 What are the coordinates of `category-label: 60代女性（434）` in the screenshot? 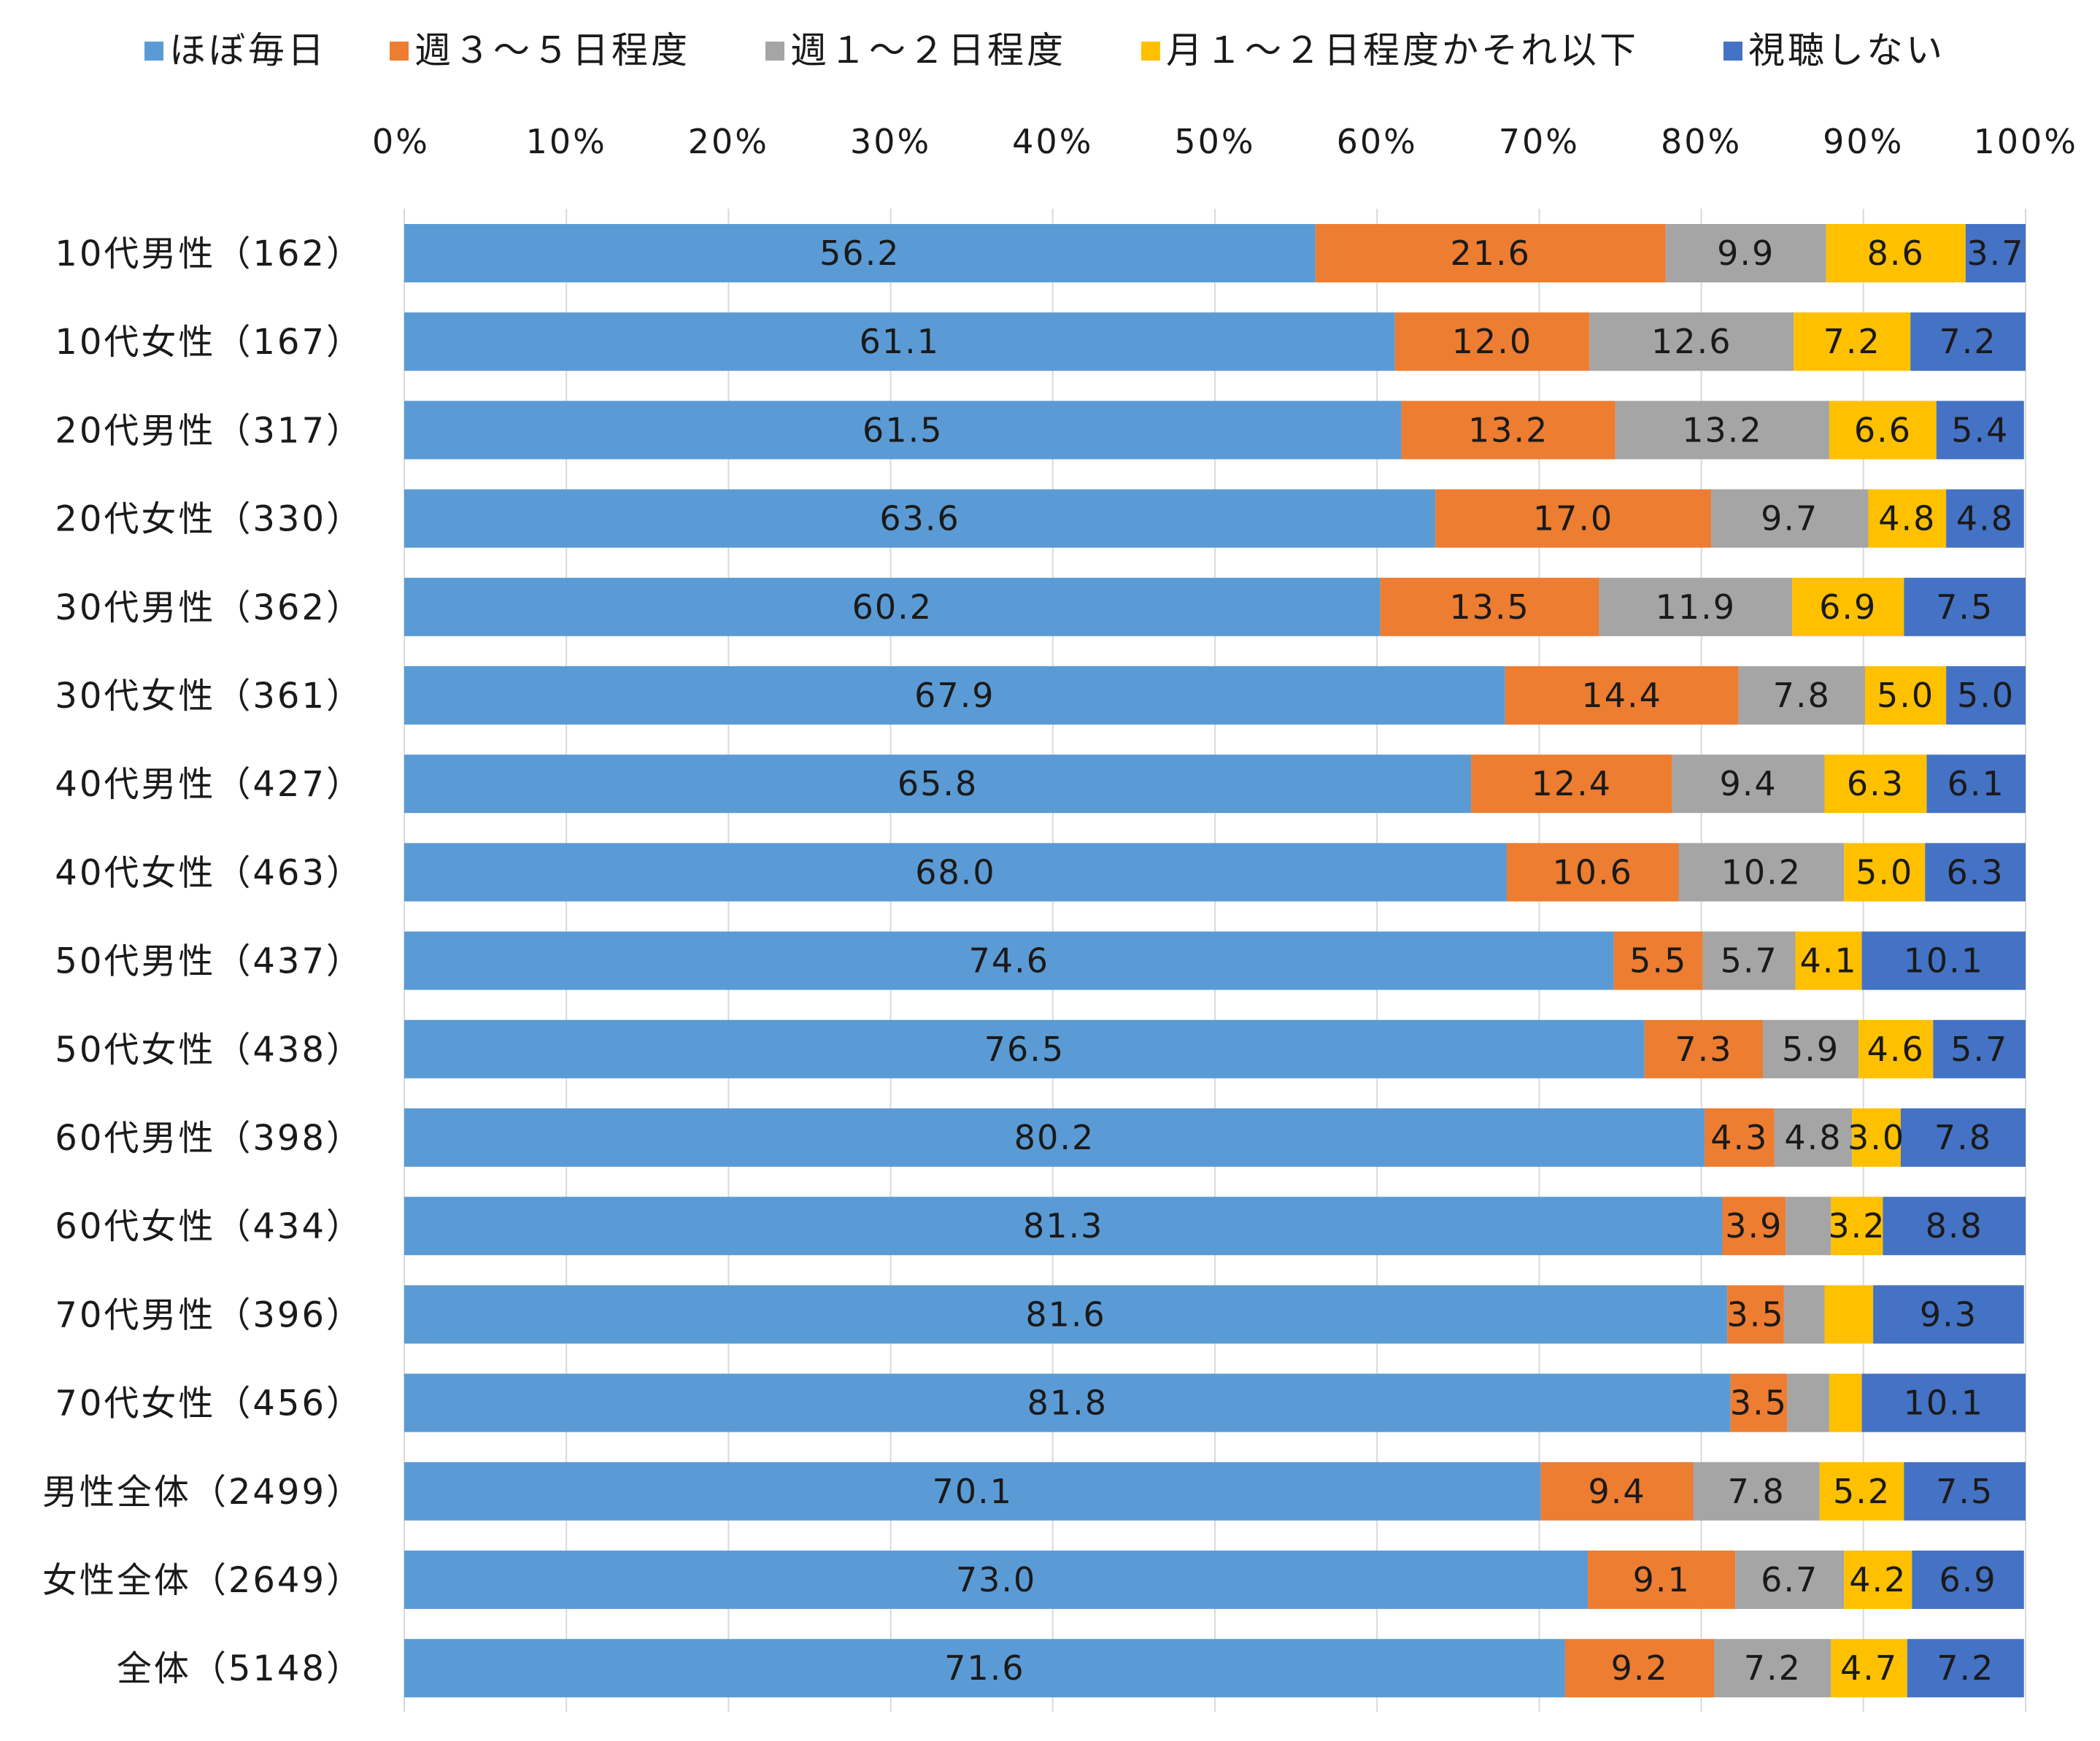 It's located at (209, 1227).